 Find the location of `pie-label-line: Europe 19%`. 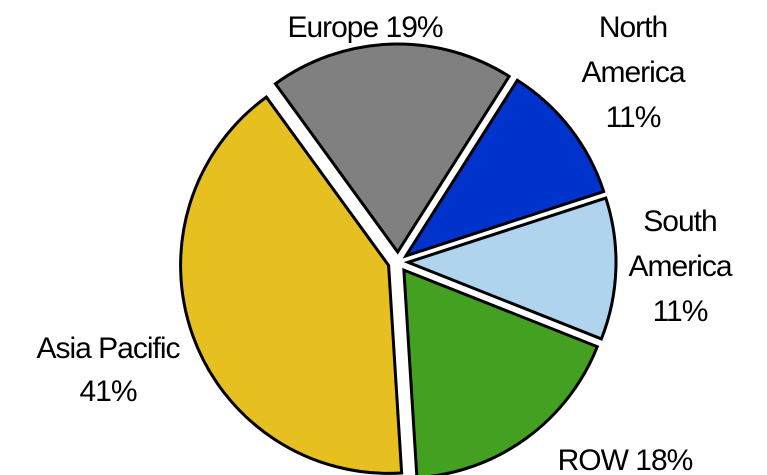

pie-label-line: Europe 19% is located at coordinates (364, 27).